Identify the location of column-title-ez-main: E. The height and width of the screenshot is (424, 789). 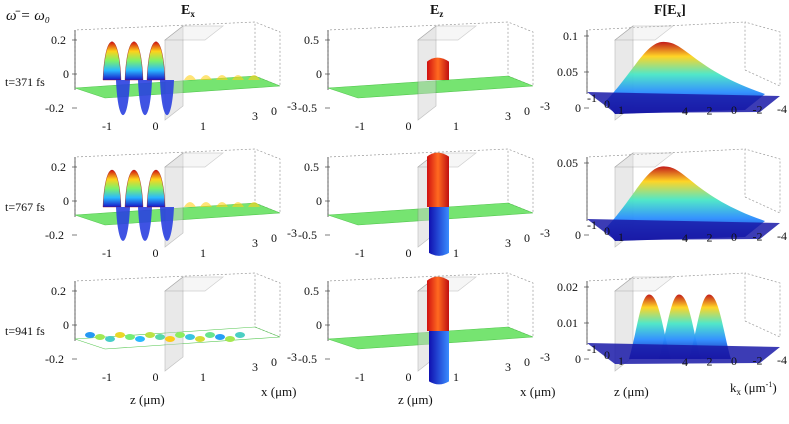
(434, 10).